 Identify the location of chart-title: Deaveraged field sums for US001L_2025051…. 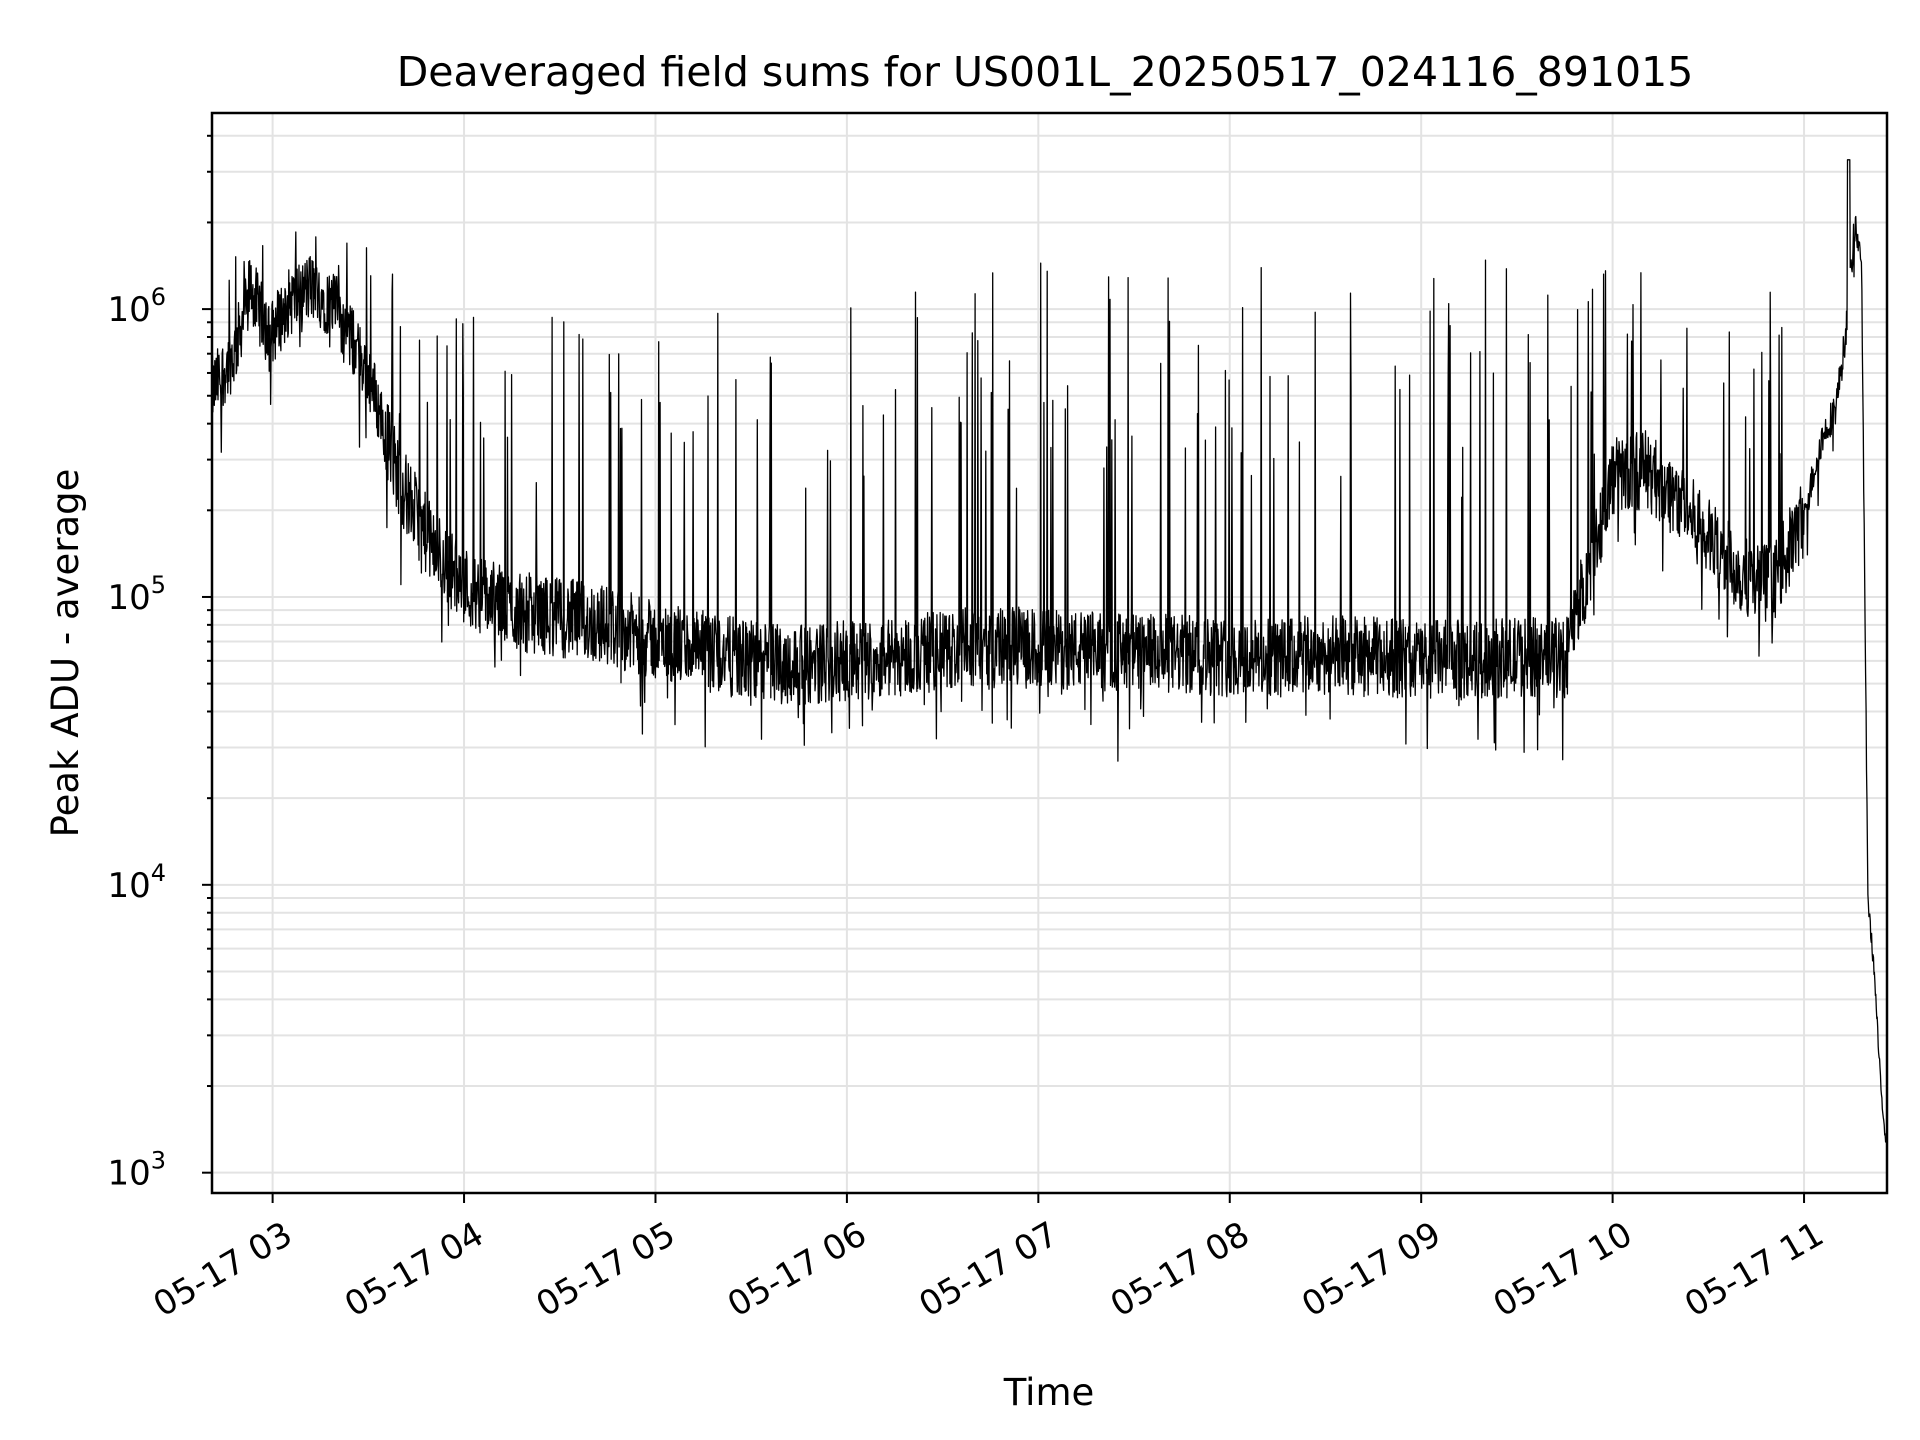
(1045, 72).